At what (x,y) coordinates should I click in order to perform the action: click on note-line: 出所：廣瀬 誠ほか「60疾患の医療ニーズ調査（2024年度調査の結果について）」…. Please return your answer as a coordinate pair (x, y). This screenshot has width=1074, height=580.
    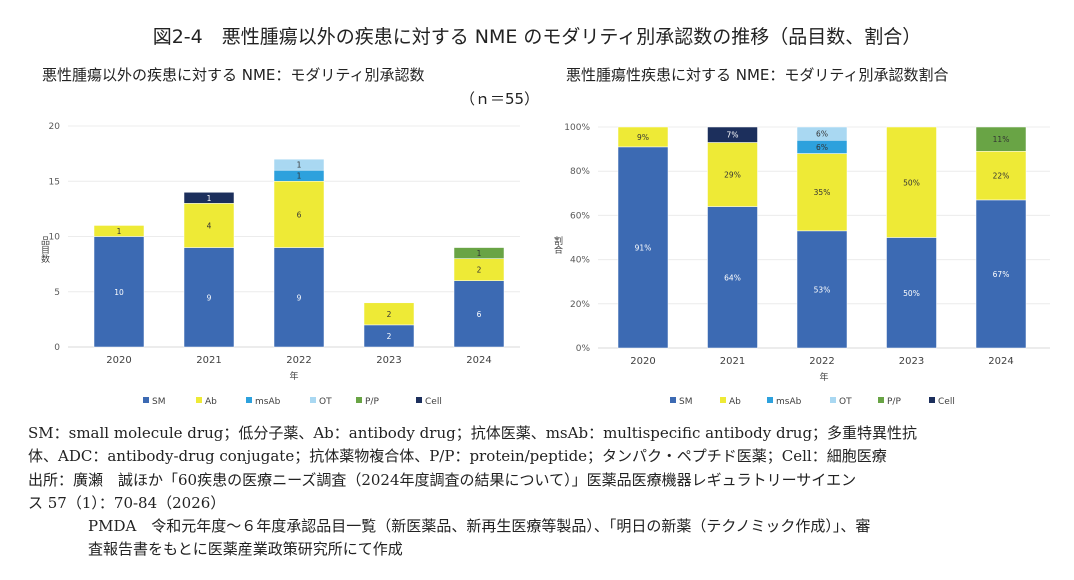
    Looking at the image, I should click on (442, 479).